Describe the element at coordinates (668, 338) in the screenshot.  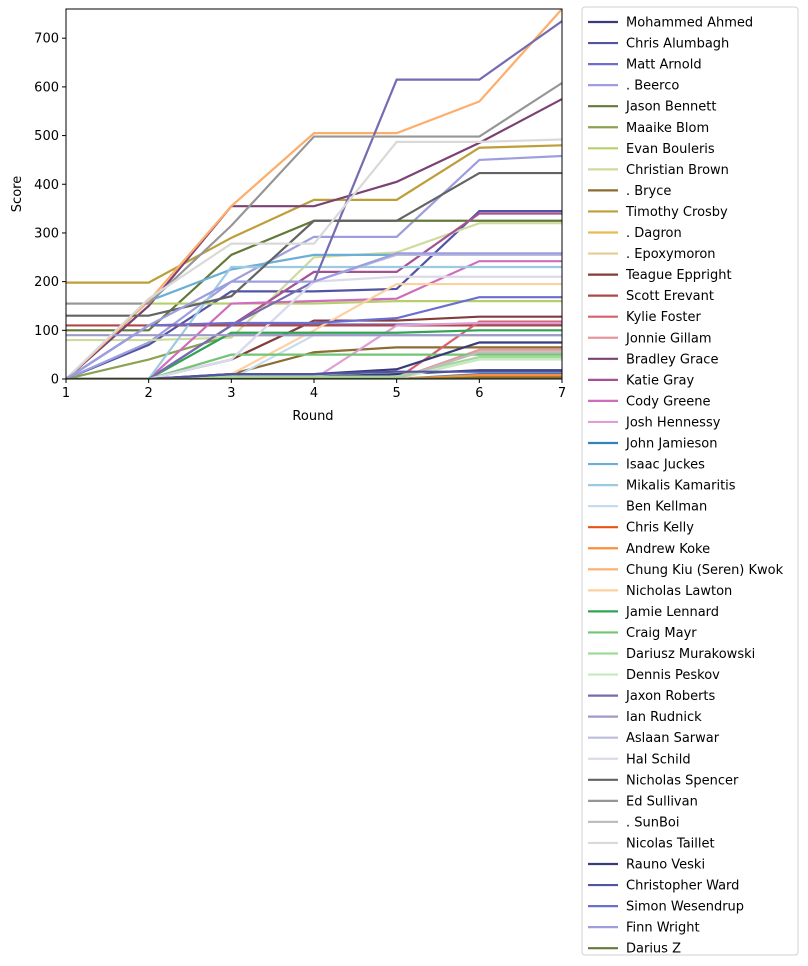
I see `legend-label: Jonnie Gillam` at that location.